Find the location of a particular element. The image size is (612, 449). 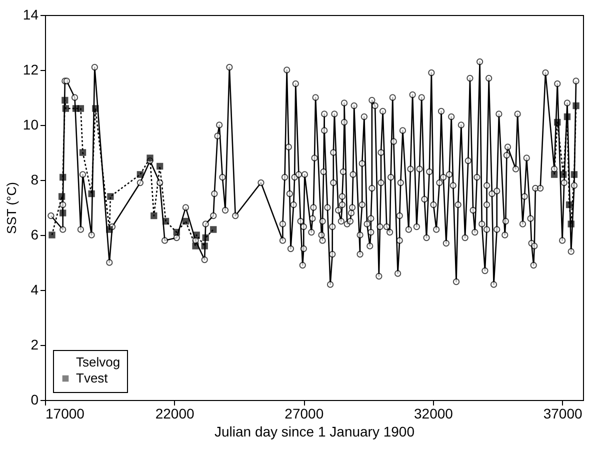

y-axis-title: SST (°C) is located at coordinates (11, 208).